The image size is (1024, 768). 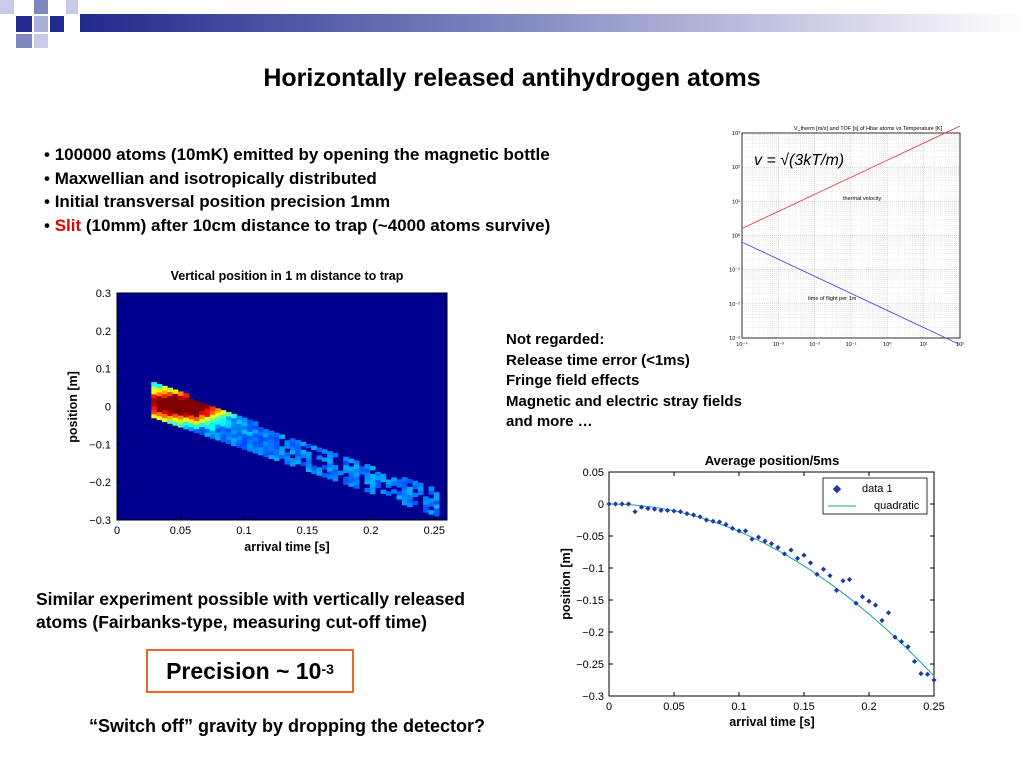 I want to click on loglog-ytick-label: 10⁻³, so click(x=734, y=339).